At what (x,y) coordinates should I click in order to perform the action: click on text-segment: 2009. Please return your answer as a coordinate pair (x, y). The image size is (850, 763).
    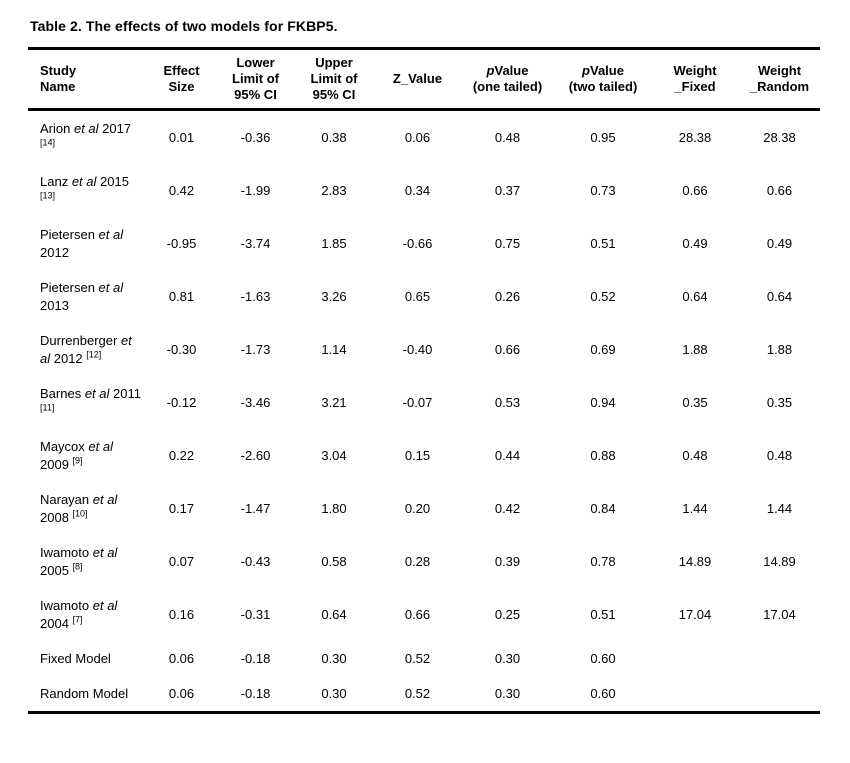
    Looking at the image, I should click on (56, 464).